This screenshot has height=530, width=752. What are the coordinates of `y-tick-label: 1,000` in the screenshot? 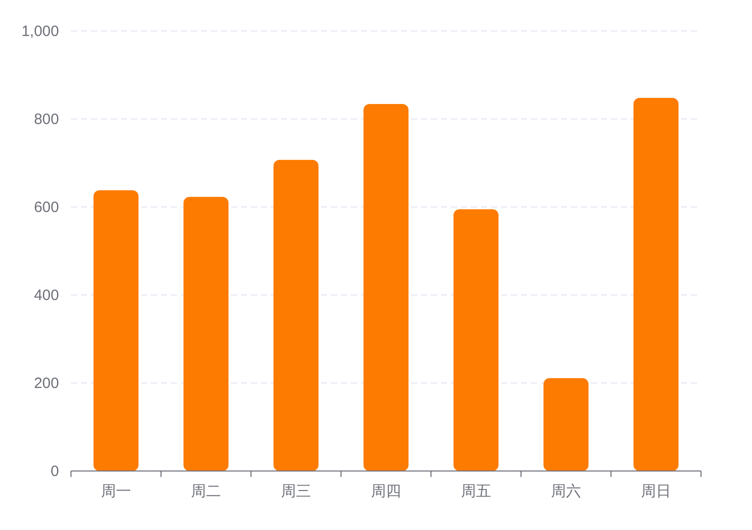 It's located at (40, 31).